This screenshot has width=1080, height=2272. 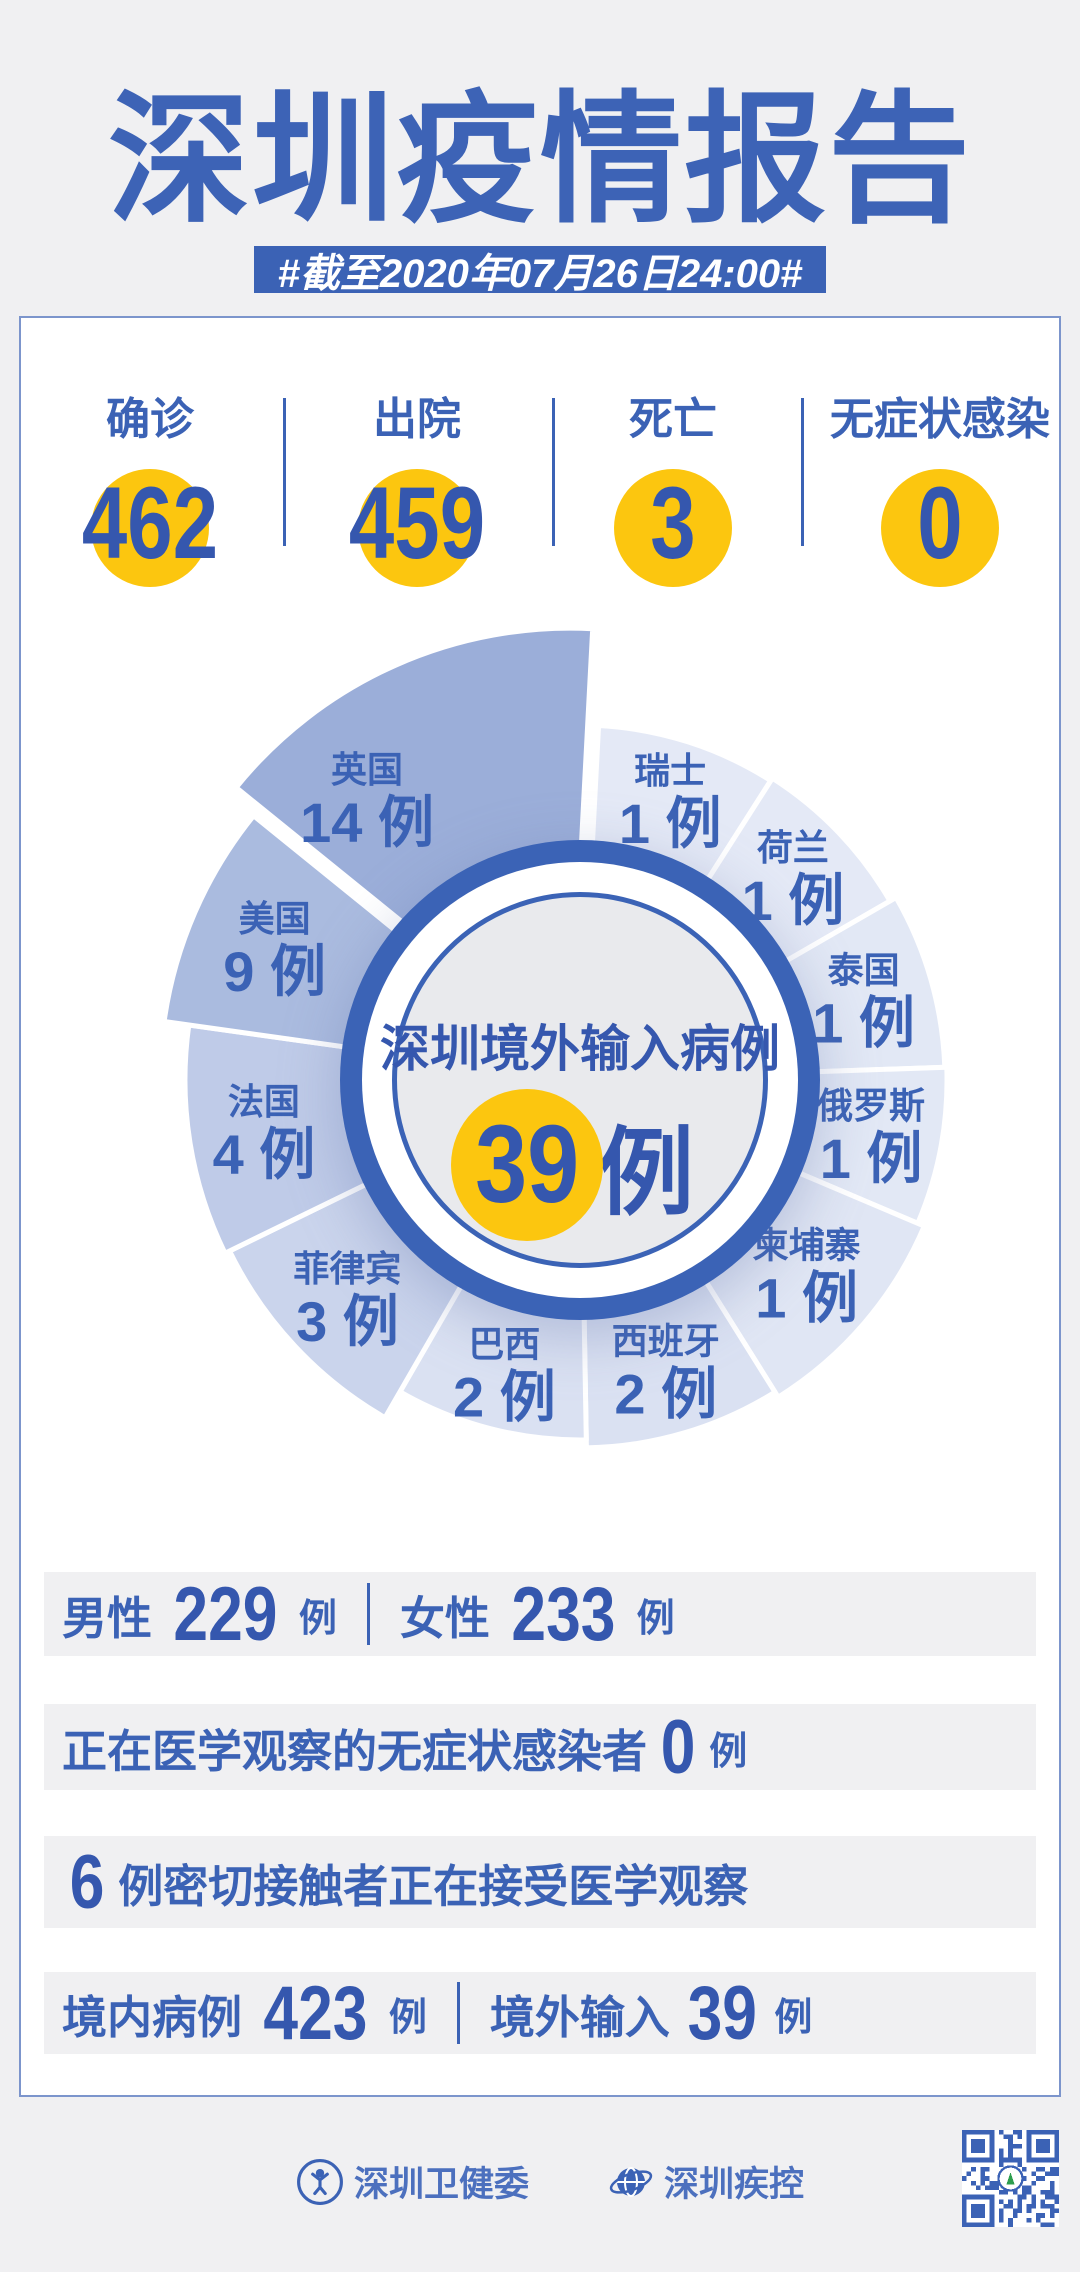 I want to click on pie-center-title: 深圳境外输入病例, so click(x=580, y=1049).